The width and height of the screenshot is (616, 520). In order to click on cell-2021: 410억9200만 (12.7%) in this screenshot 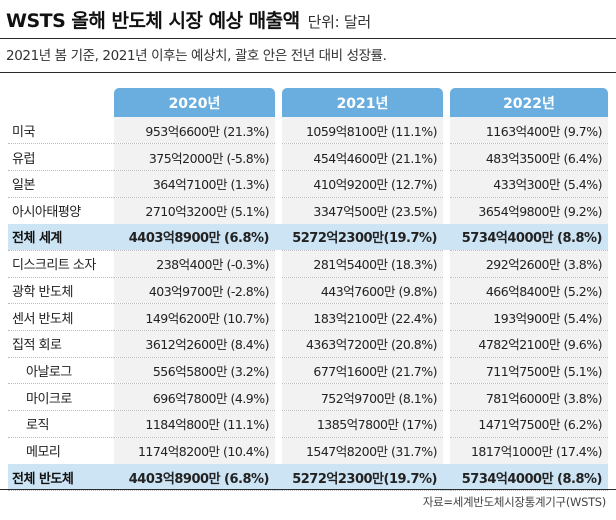, I will do `click(362, 184)`.